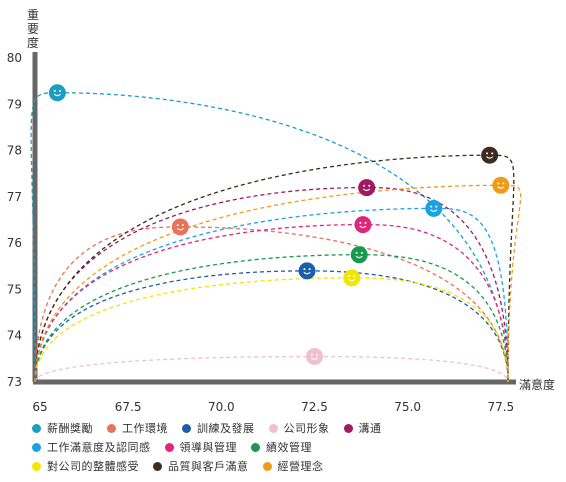  Describe the element at coordinates (306, 428) in the screenshot. I see `legend-label: 公司形象` at that location.